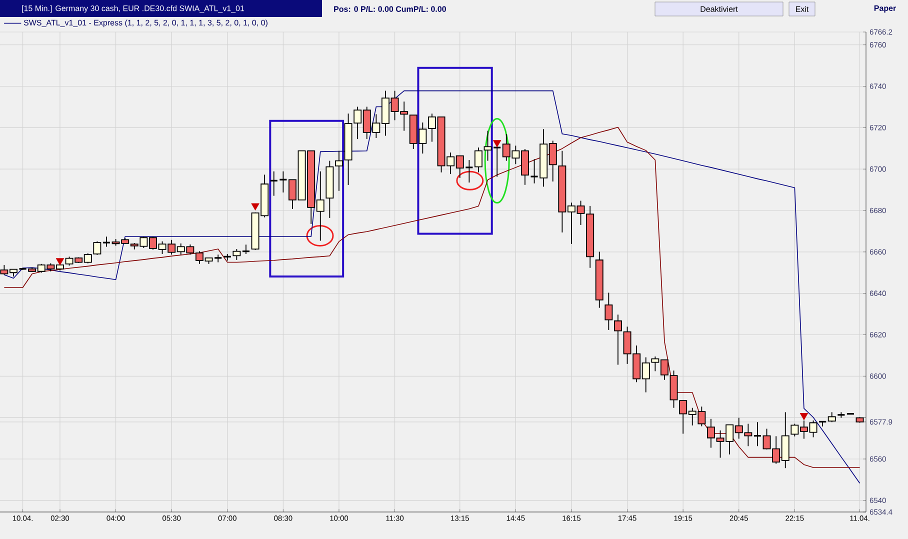  What do you see at coordinates (802, 9) in the screenshot?
I see `text: Exit` at bounding box center [802, 9].